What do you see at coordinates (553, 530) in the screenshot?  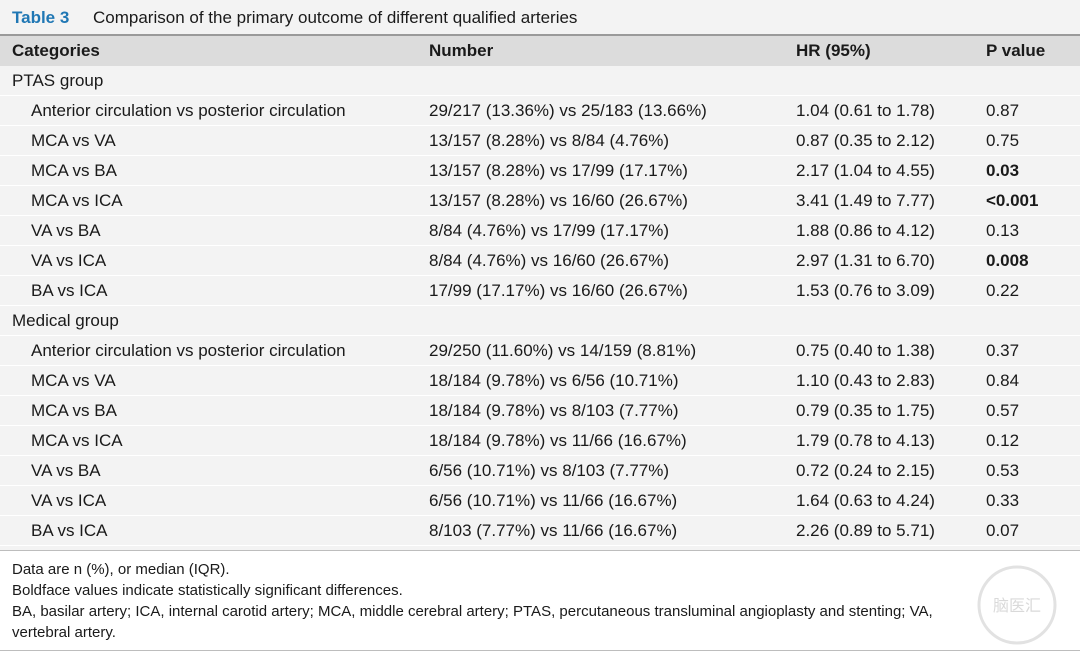 I see `cell-number: 8/103 (7.77%) vs 11/66 (16.67%)` at bounding box center [553, 530].